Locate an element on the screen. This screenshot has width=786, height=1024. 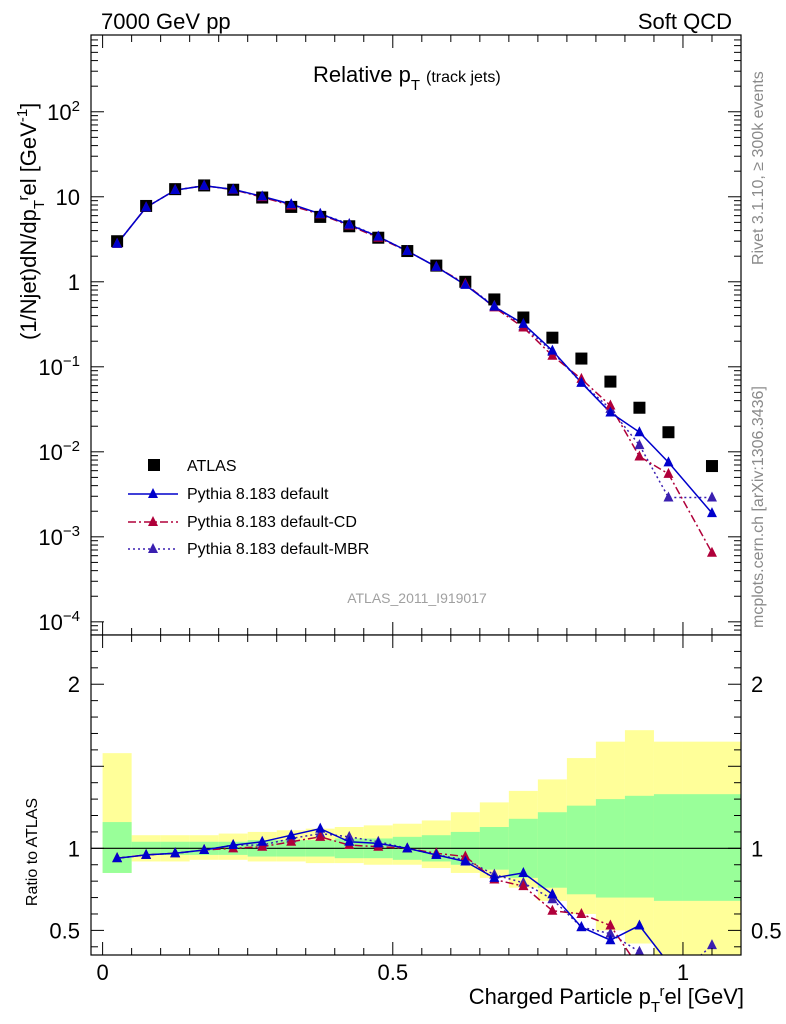
header-energy: 7000 GeV pp is located at coordinates (166, 21).